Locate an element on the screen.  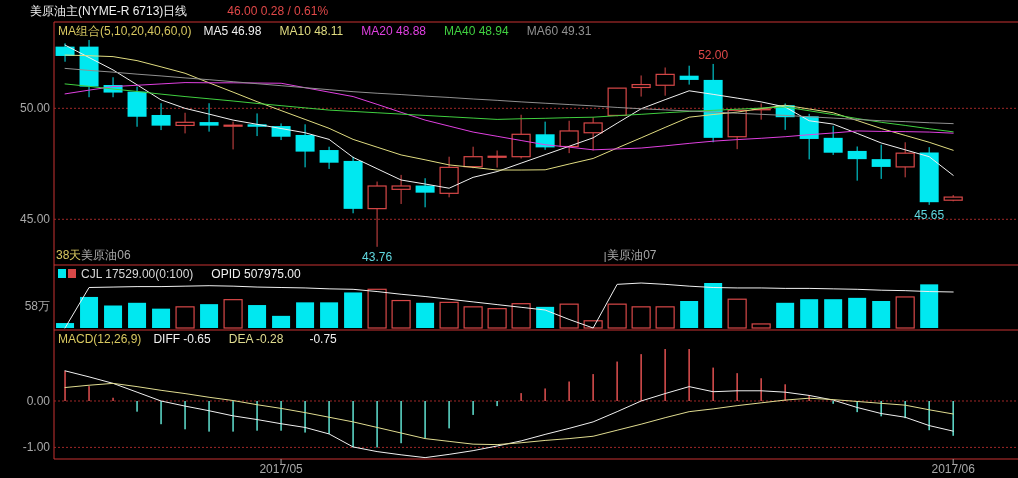
text: MA10 48.11 is located at coordinates (311, 31).